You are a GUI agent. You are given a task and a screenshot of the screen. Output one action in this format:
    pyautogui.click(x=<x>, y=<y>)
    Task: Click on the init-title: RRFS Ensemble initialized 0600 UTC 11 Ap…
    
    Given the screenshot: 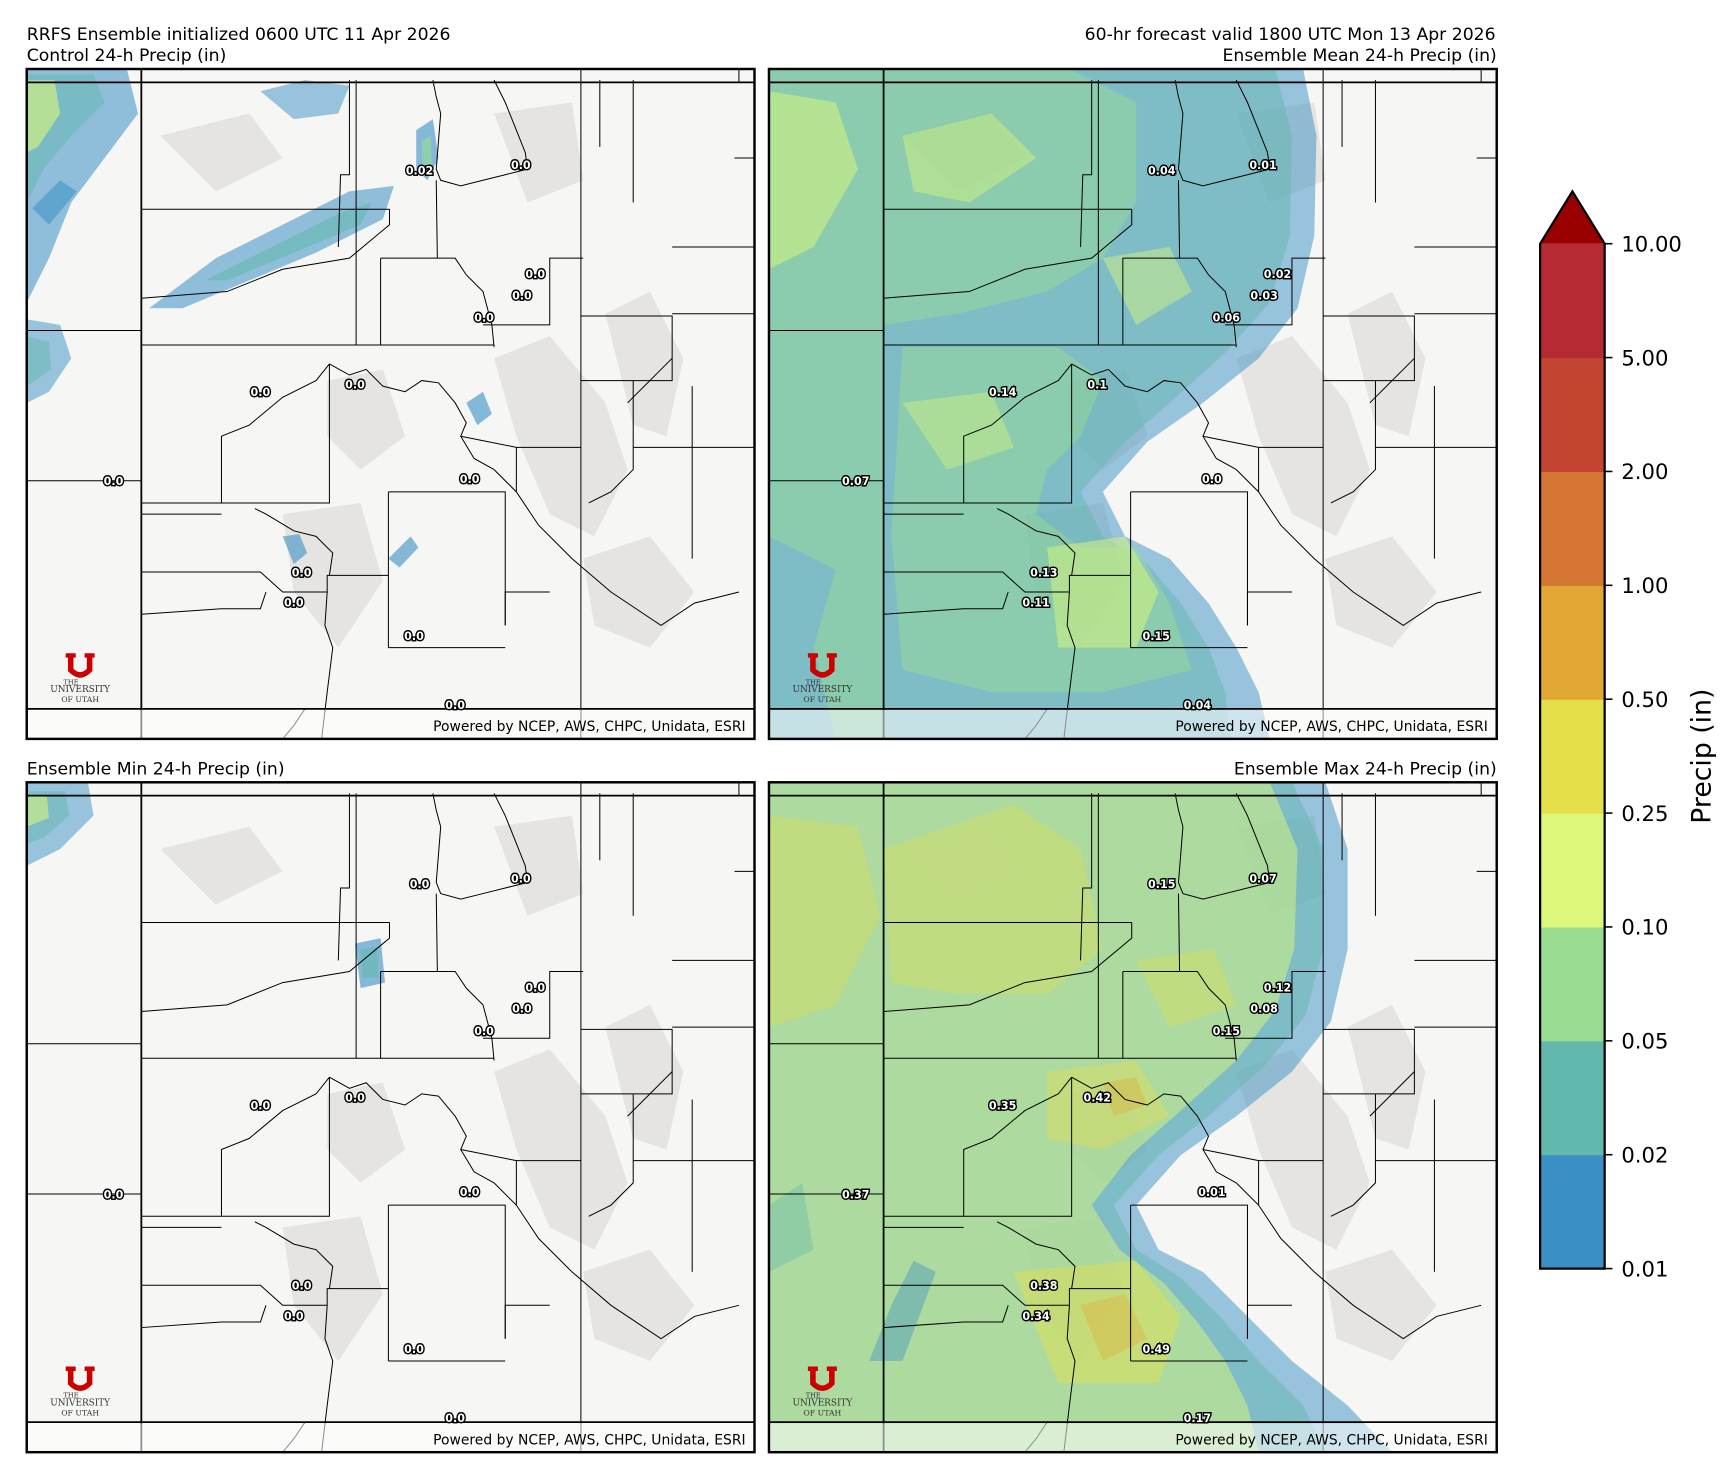 What is the action you would take?
    pyautogui.click(x=239, y=35)
    